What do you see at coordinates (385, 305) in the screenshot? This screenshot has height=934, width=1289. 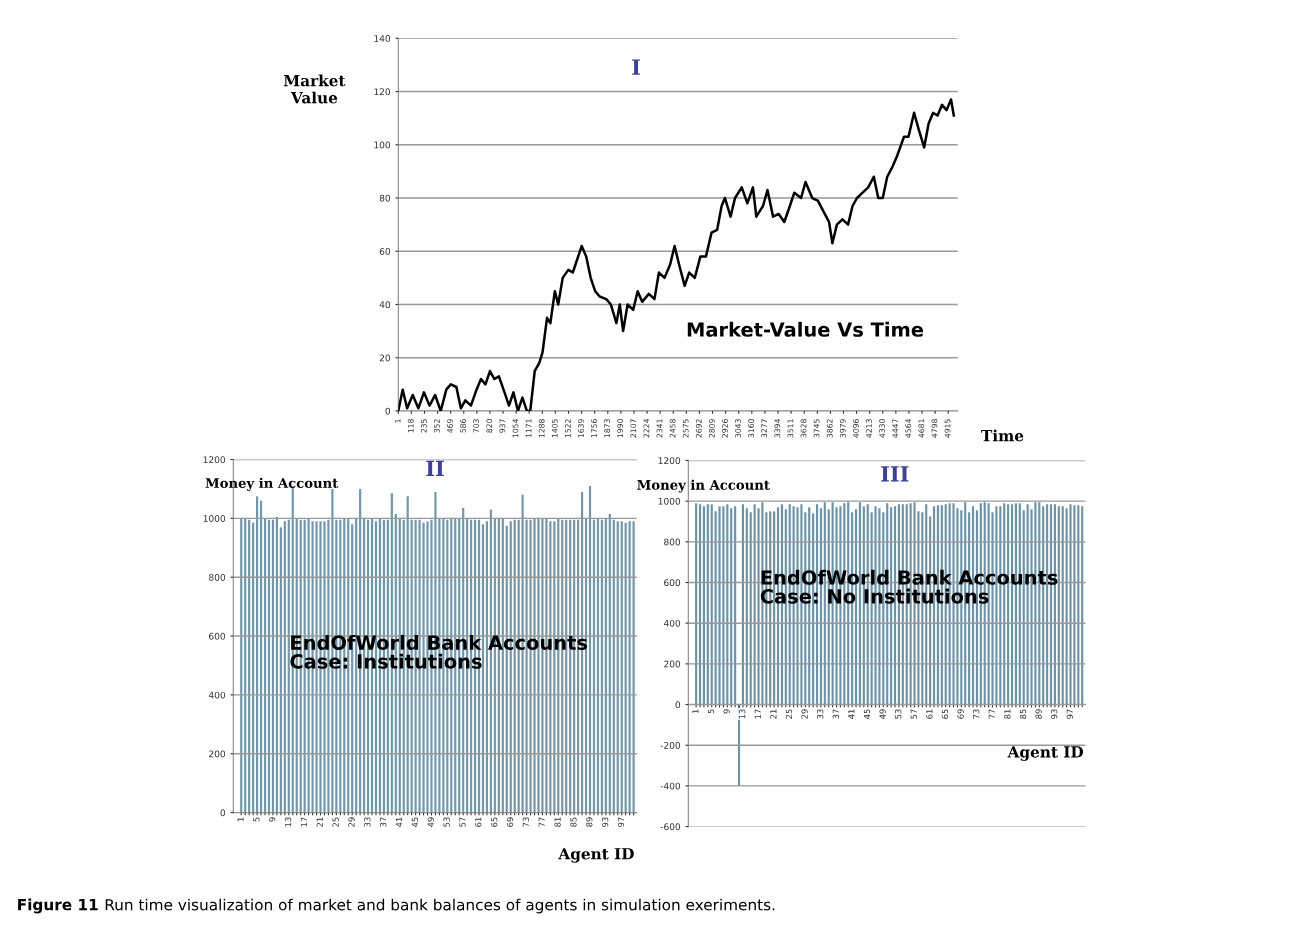 I see `y-tick-label: 40` at bounding box center [385, 305].